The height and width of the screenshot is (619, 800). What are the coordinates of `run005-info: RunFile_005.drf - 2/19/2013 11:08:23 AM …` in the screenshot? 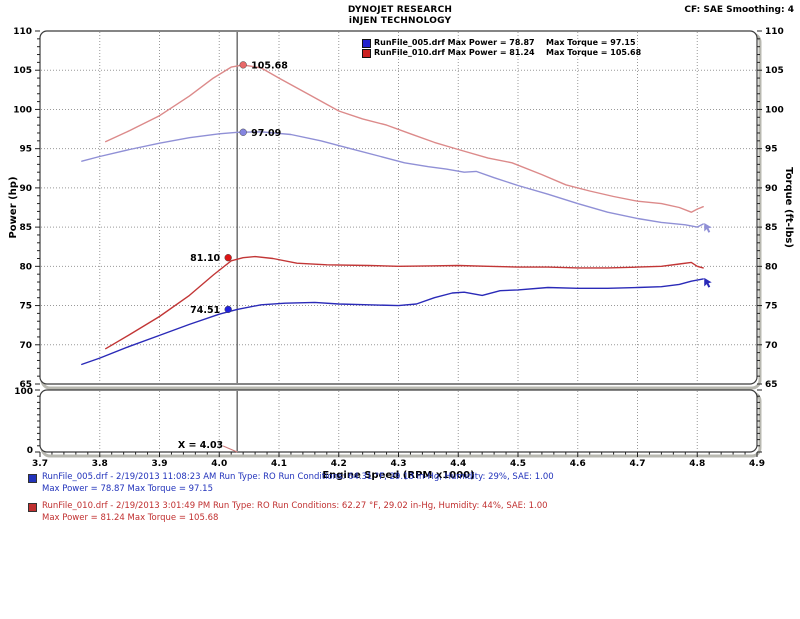 It's located at (291, 483).